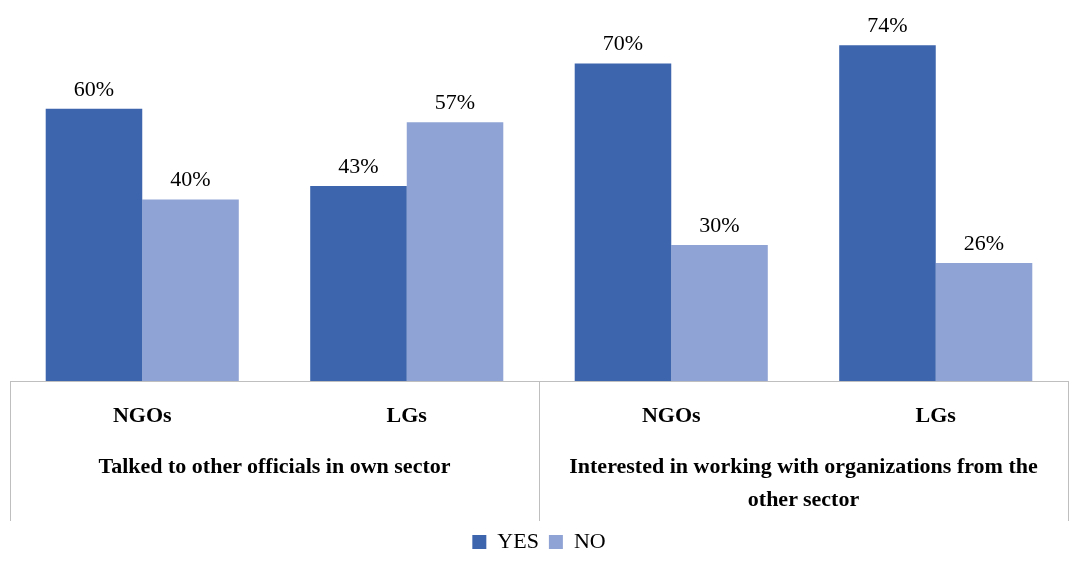  I want to click on data-label: 43%, so click(358, 165).